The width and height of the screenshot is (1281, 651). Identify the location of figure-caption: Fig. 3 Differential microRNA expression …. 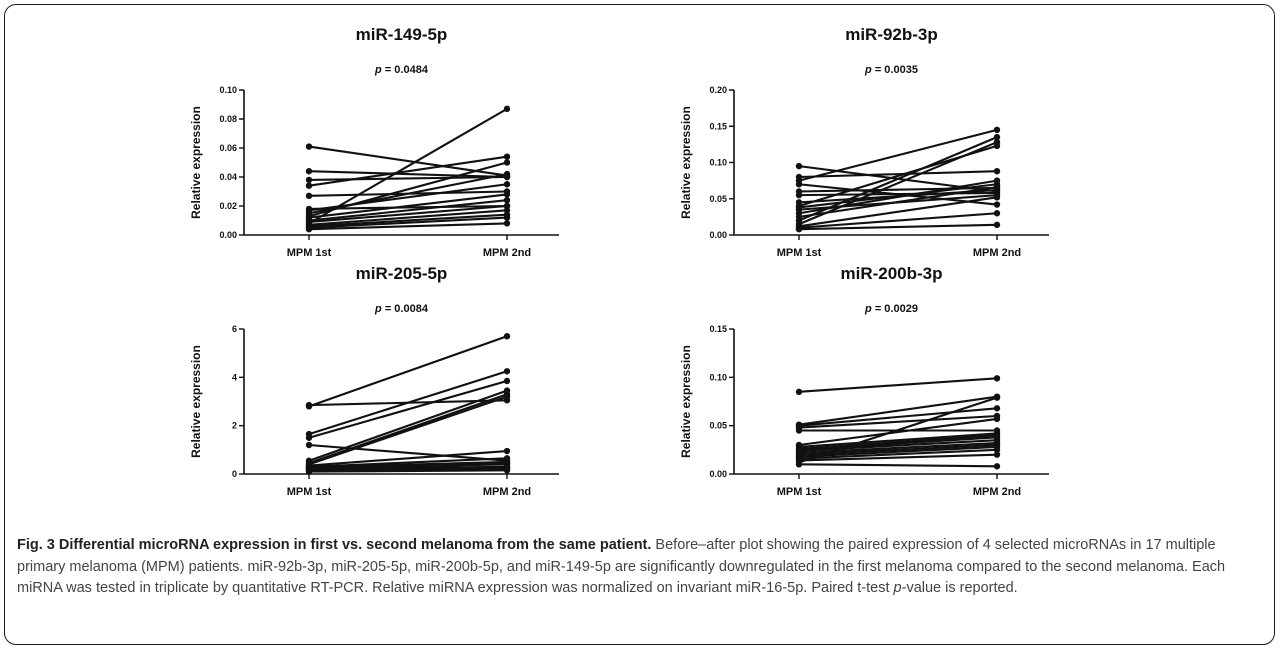
(641, 567).